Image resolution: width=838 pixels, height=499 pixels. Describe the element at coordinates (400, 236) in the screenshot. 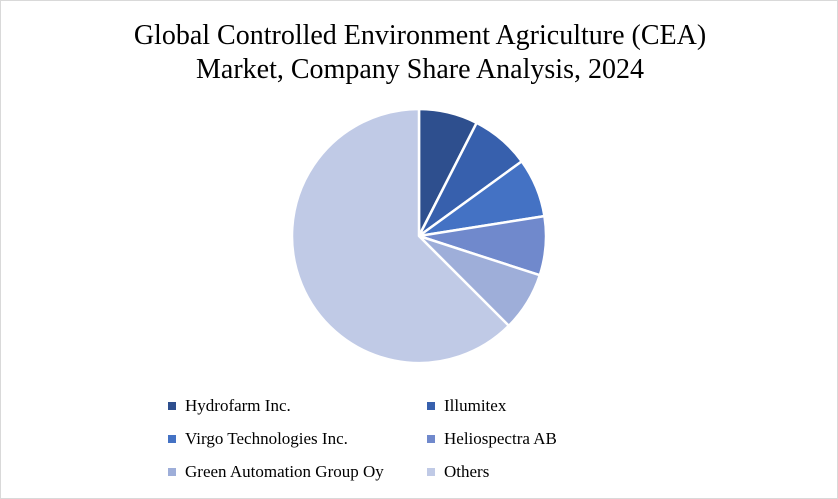

I see `pie-slice-others` at that location.